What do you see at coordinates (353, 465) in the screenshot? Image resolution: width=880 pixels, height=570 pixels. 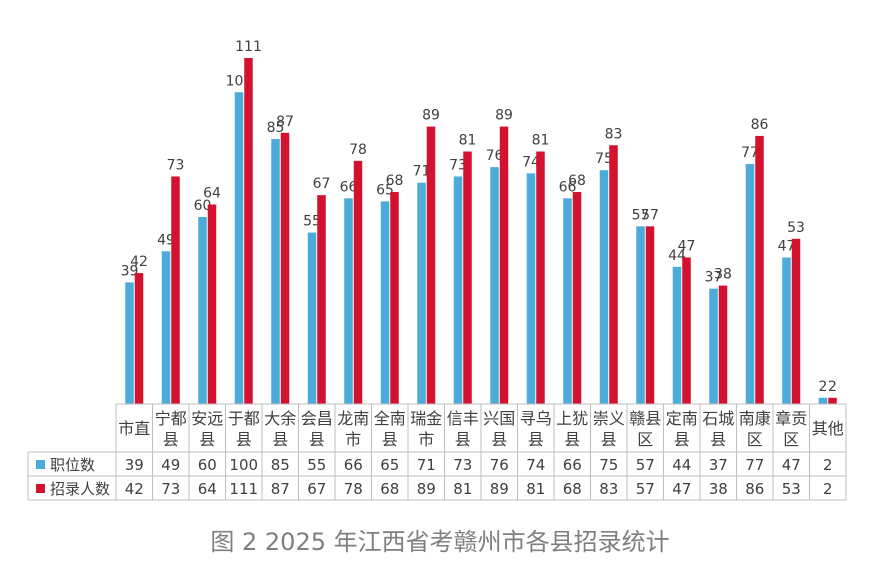 I see `table-value-positions-6: 66` at bounding box center [353, 465].